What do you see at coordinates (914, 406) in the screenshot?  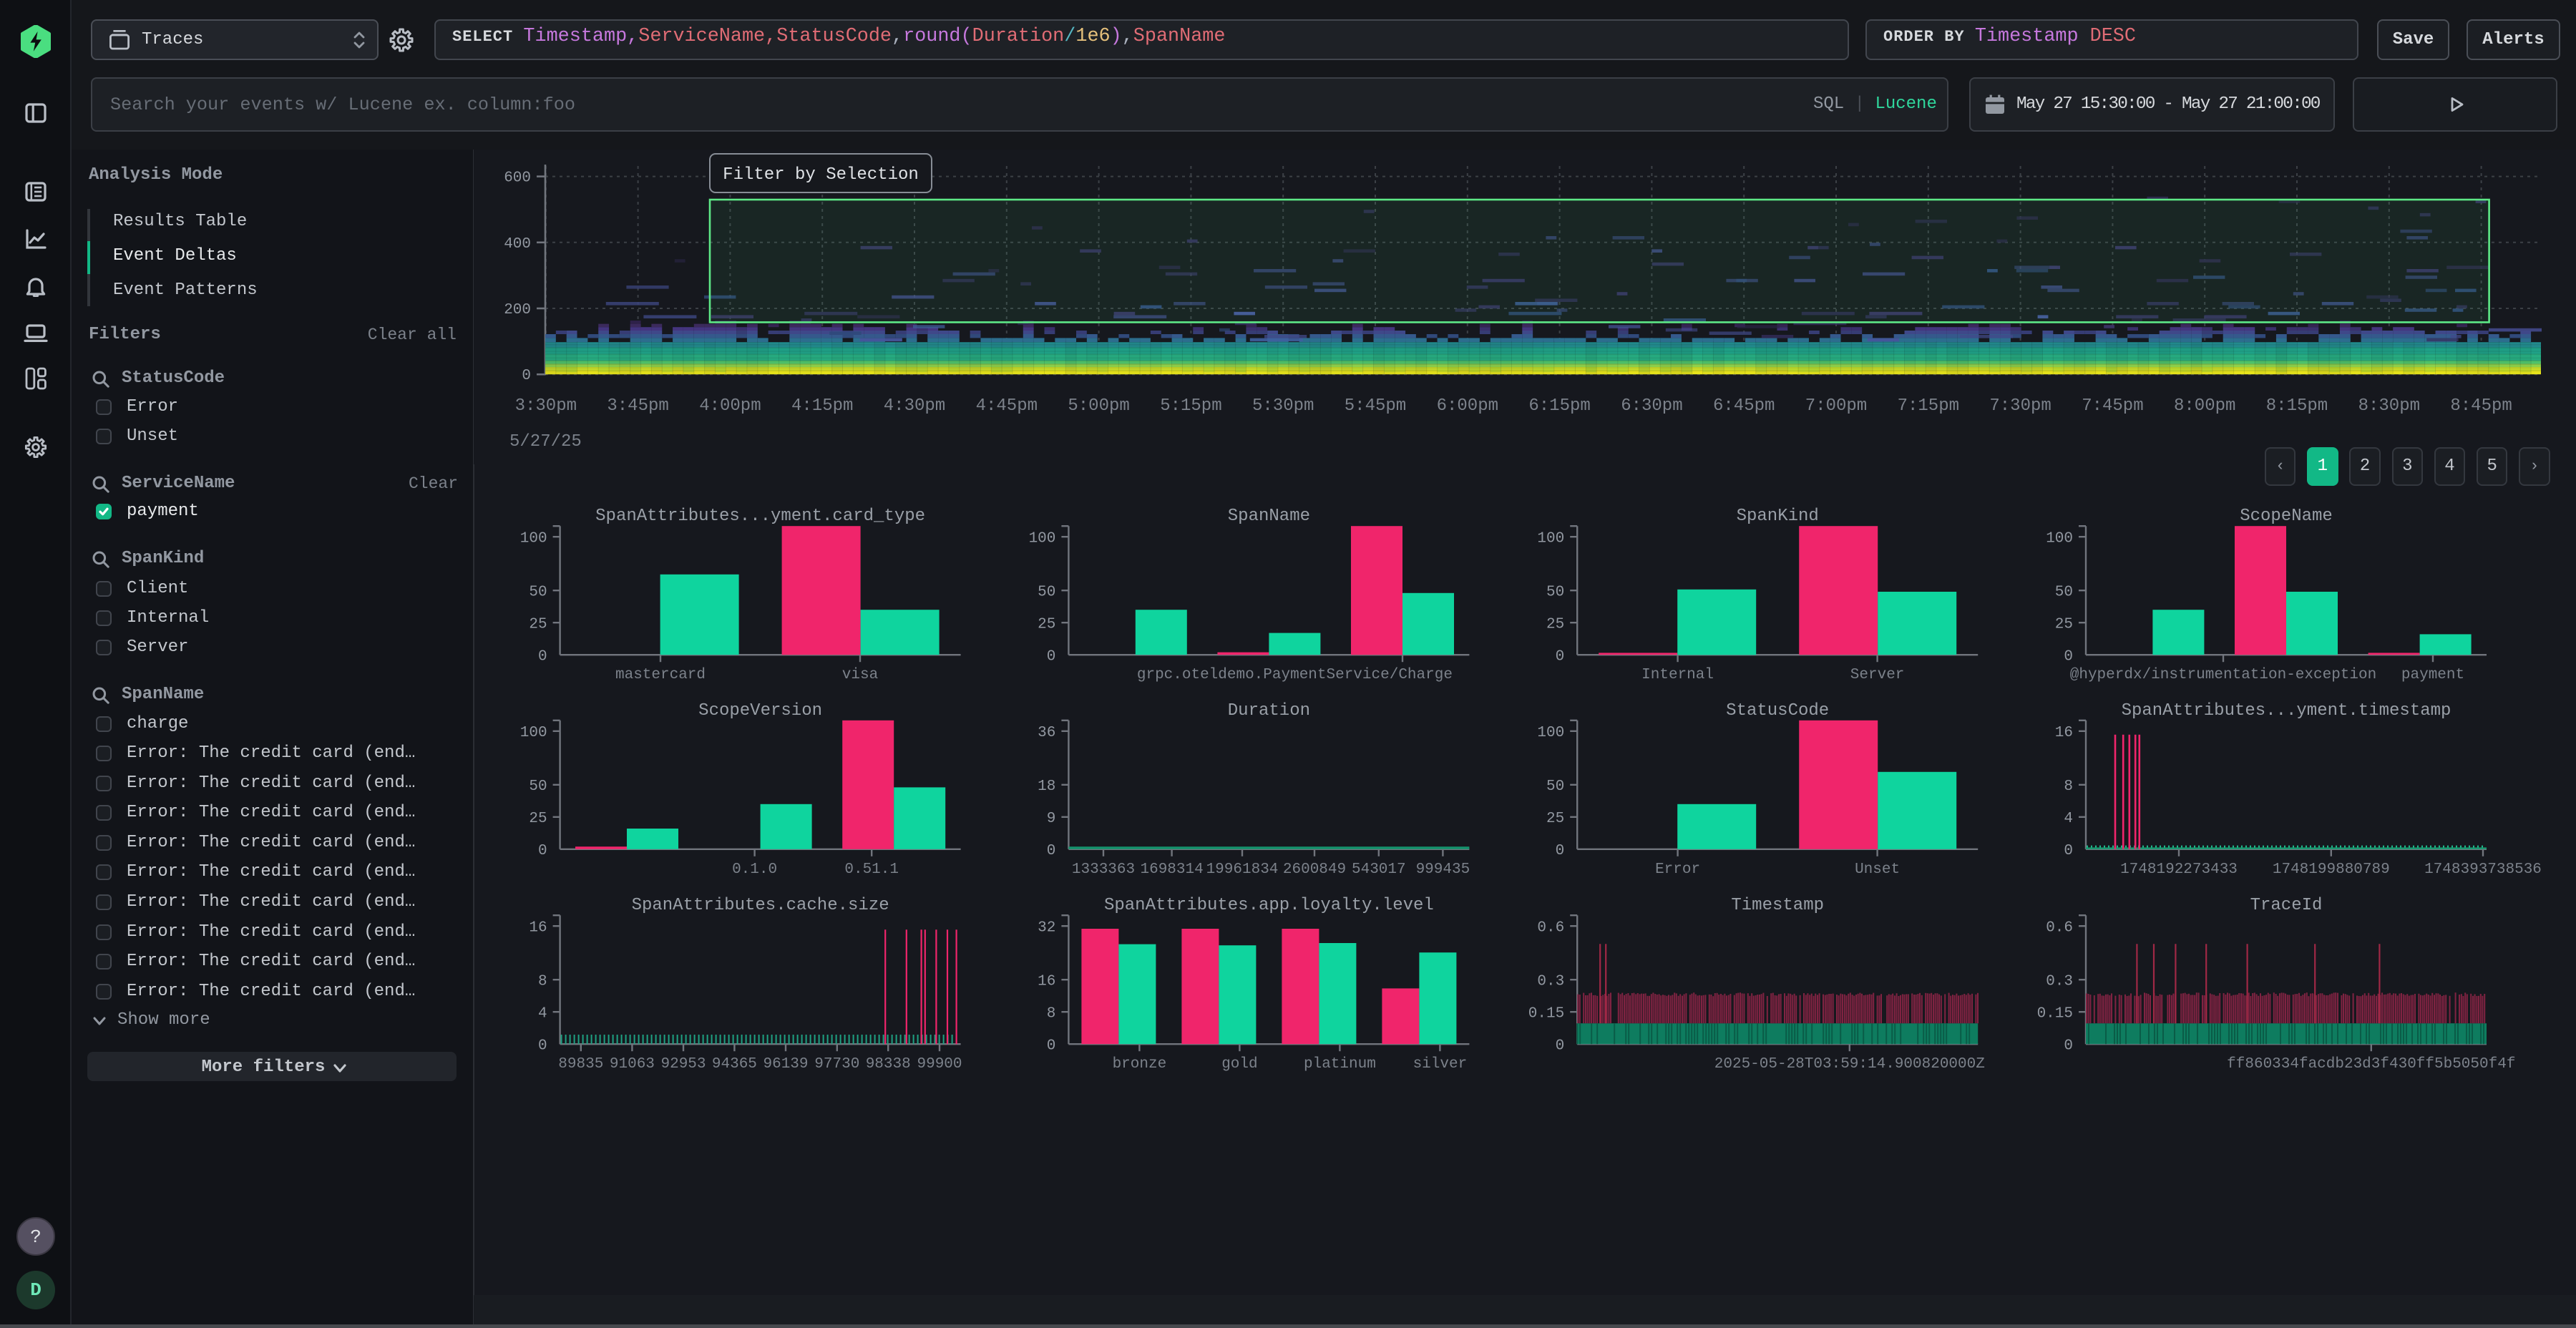 I see `svg-text: 4:30pm` at bounding box center [914, 406].